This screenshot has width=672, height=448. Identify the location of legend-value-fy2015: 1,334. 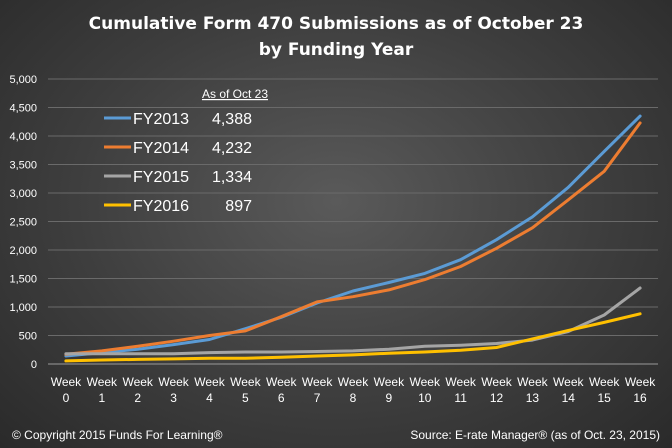
(232, 177).